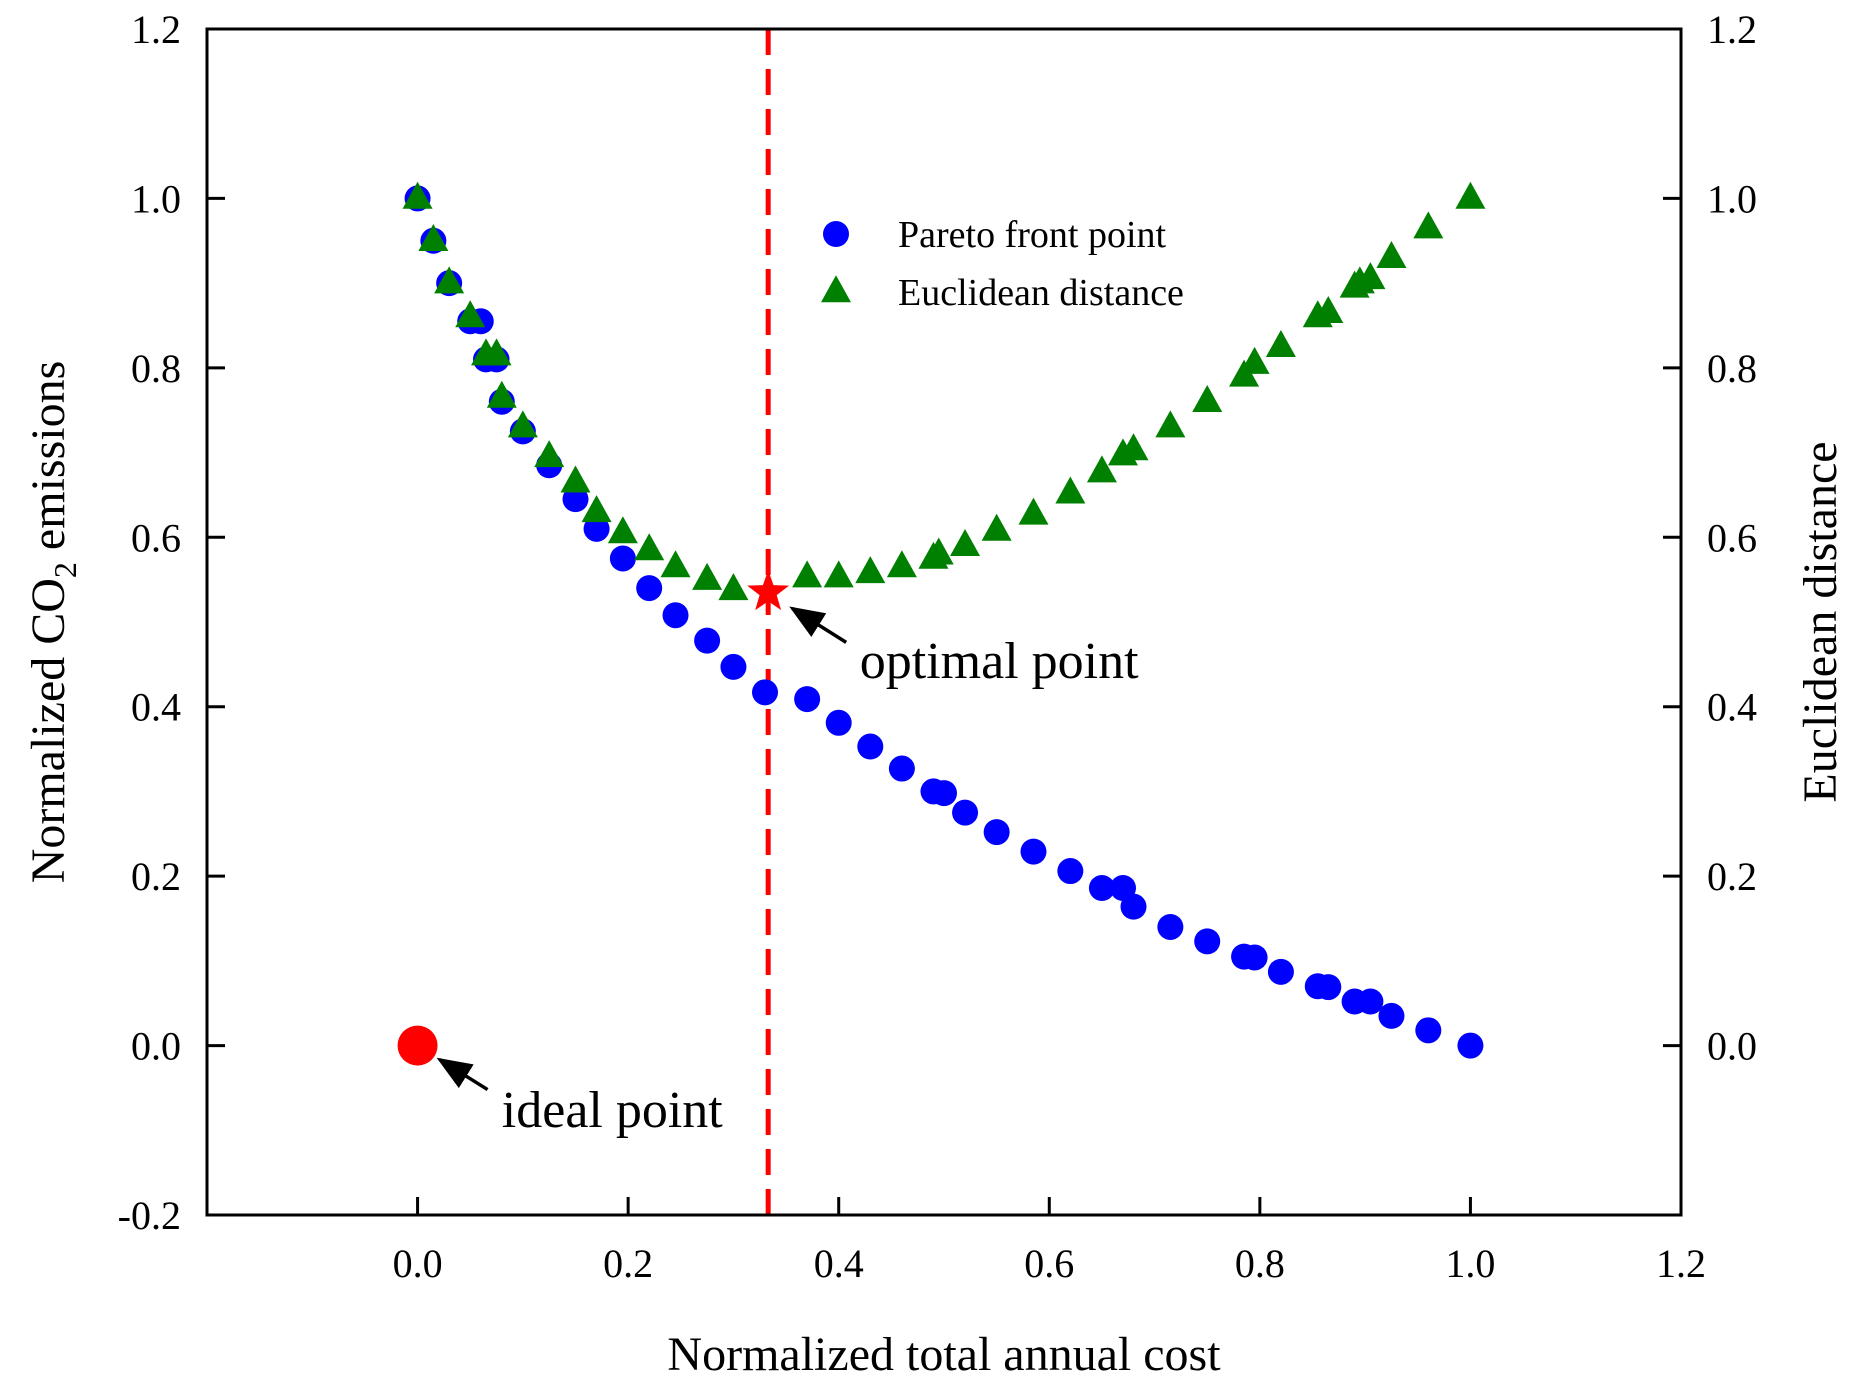 This screenshot has height=1384, width=1852. What do you see at coordinates (156, 198) in the screenshot?
I see `y-tick-label-left: 1.0` at bounding box center [156, 198].